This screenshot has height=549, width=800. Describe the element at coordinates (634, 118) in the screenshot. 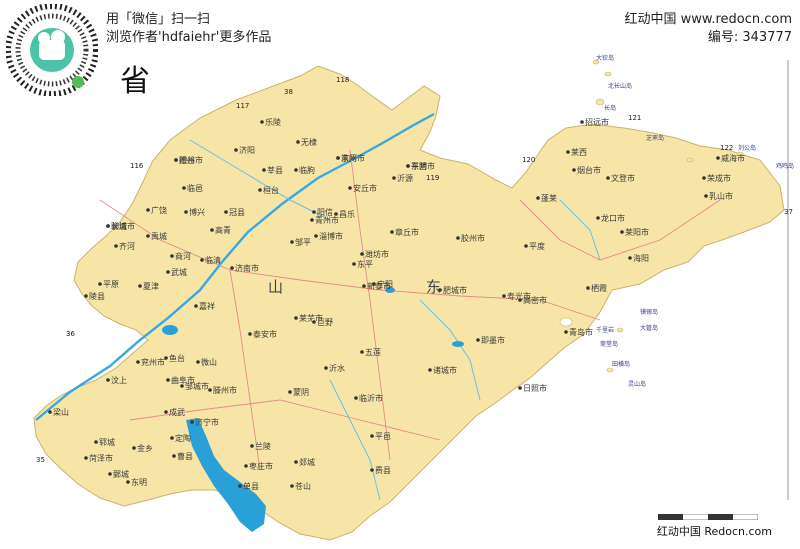

I see `grid-coordinate-label: 121` at that location.